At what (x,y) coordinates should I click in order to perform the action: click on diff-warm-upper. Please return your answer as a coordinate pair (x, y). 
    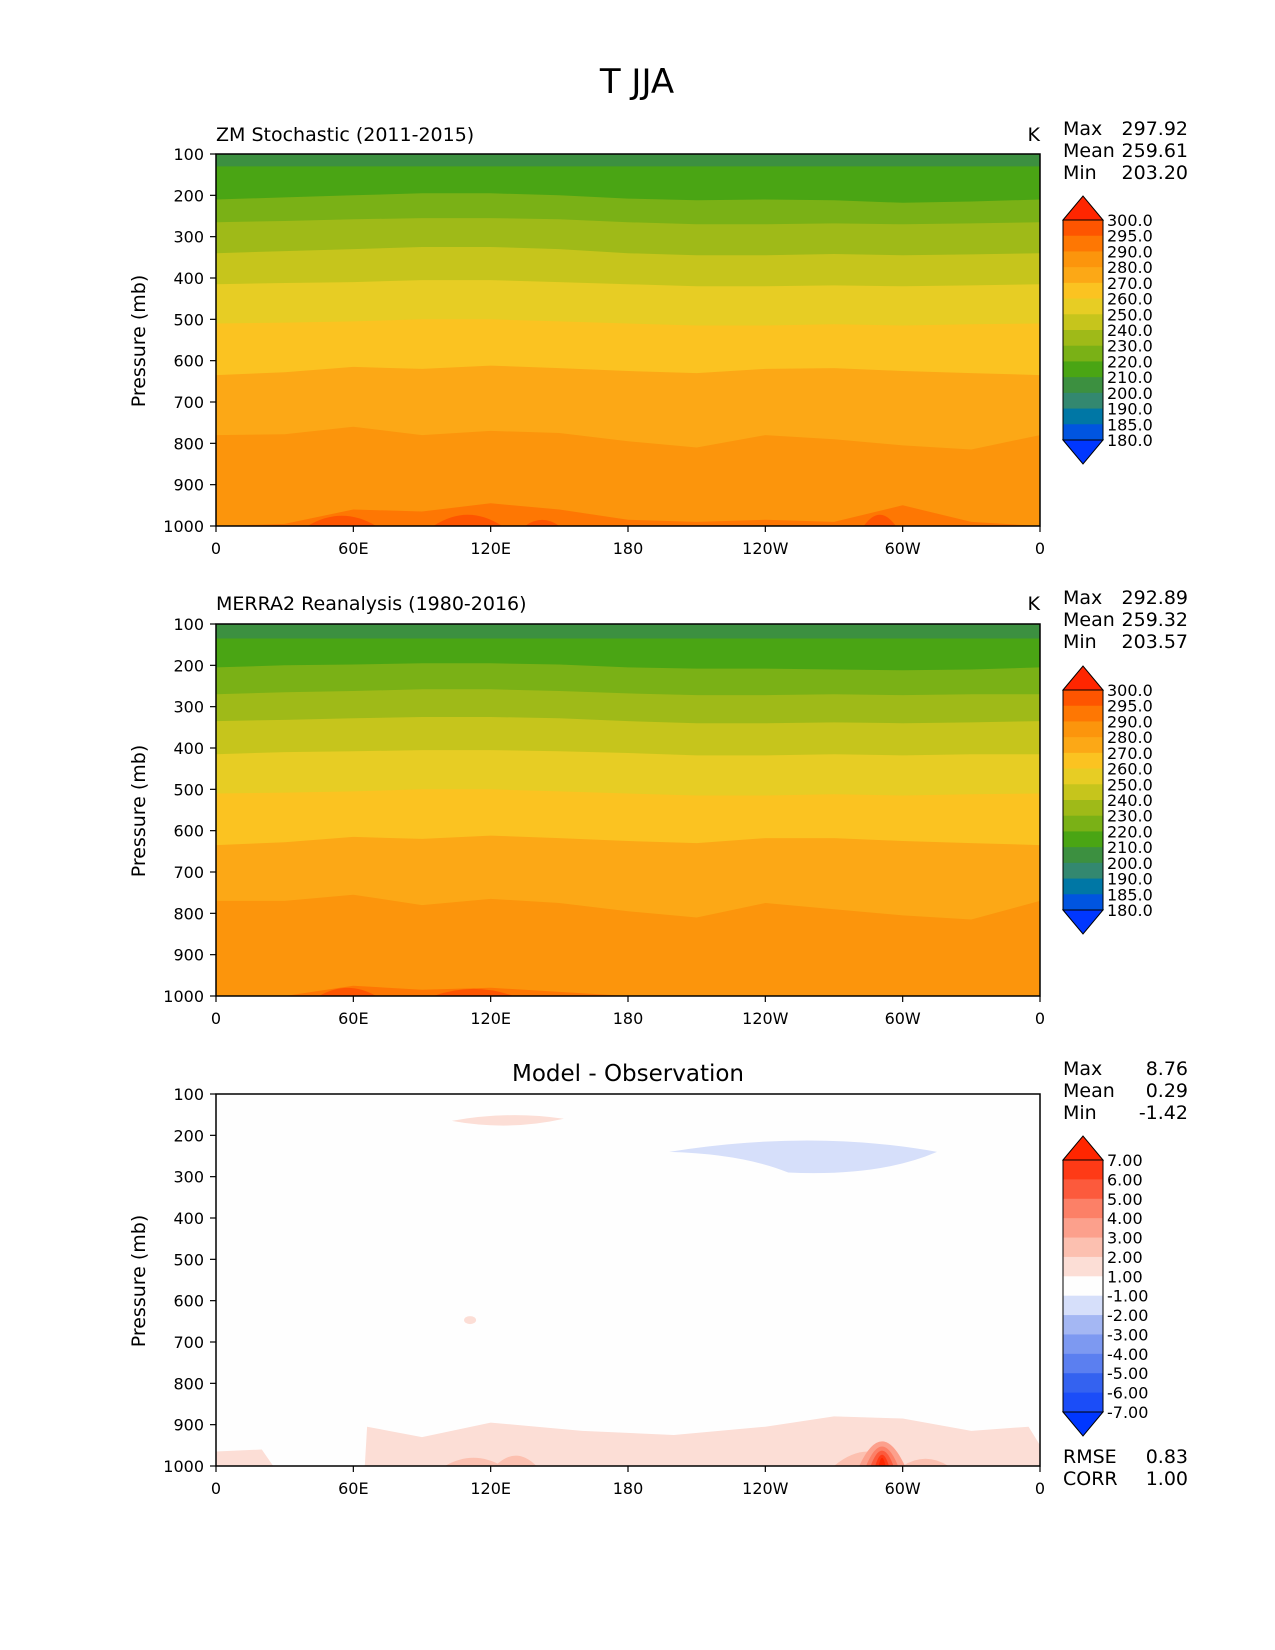
    Looking at the image, I should click on (507, 1120).